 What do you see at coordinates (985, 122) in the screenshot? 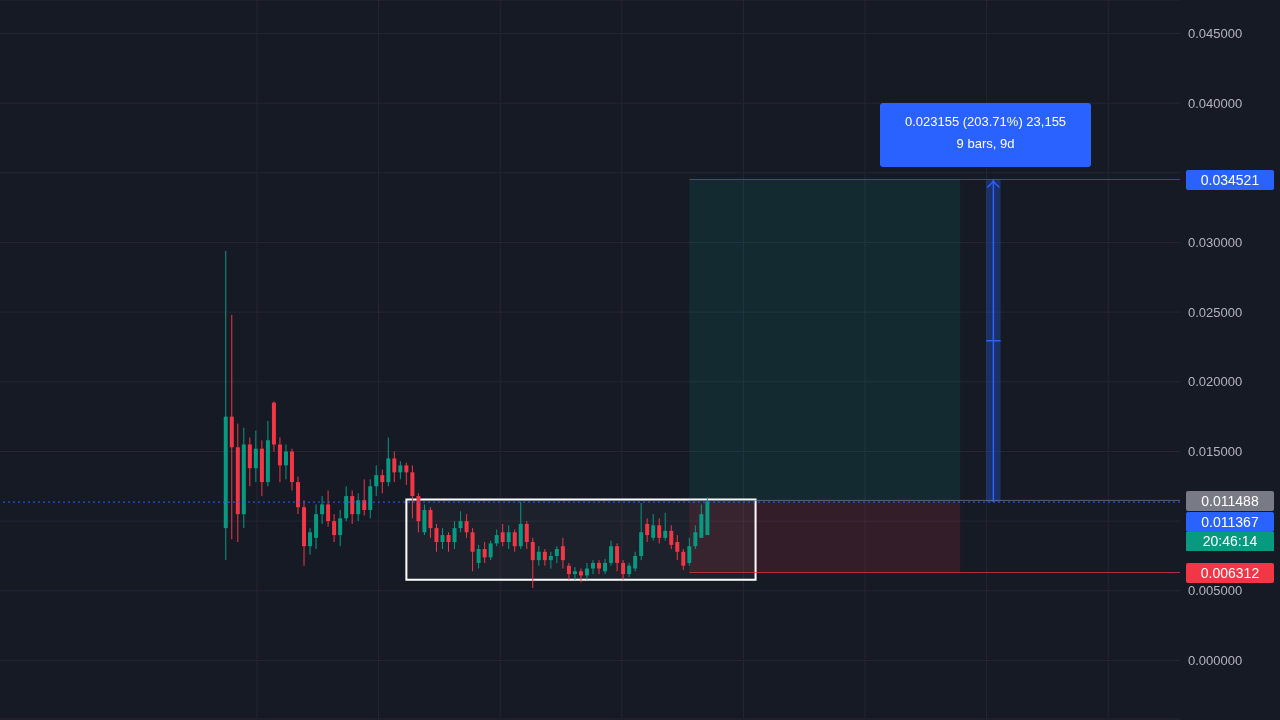
I see `annotation: 0.023155 (203.71%) 23,155` at bounding box center [985, 122].